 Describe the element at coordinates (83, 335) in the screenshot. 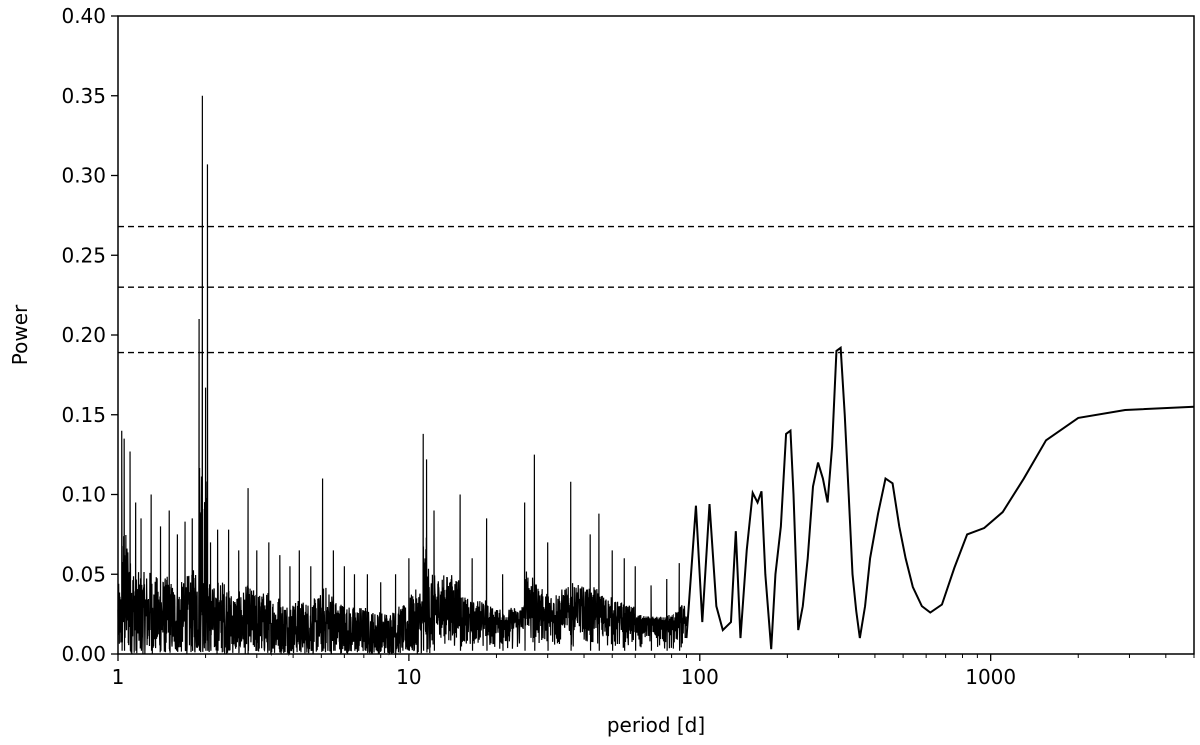

I see `y-tick-label-4: 0.20` at that location.